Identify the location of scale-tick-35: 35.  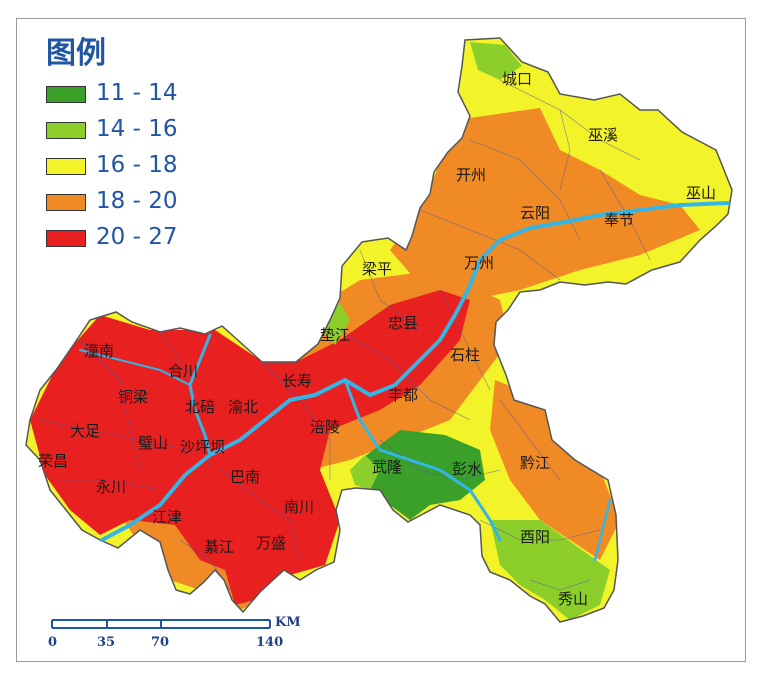
(106, 642).